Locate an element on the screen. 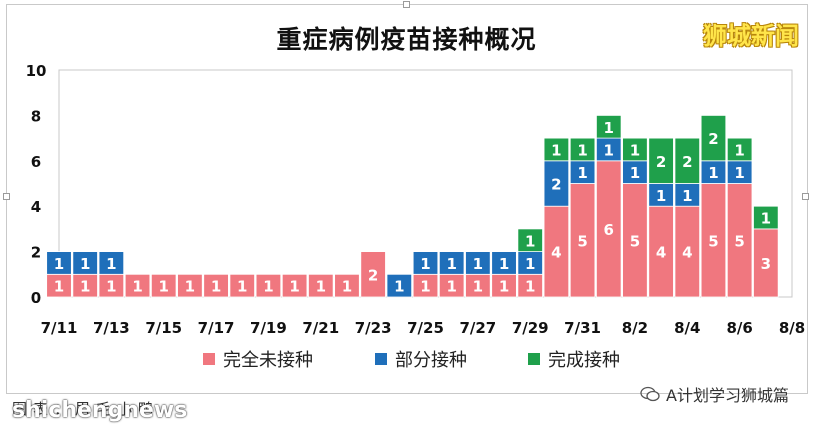  resize-handle-left is located at coordinates (6, 196).